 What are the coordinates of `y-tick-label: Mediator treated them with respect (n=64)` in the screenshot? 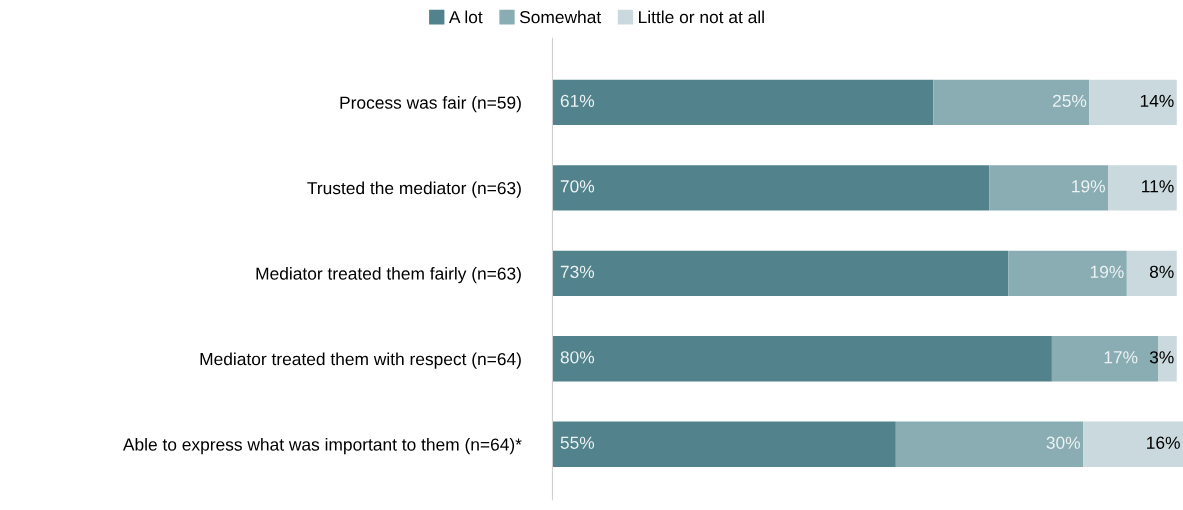 It's located at (360, 360).